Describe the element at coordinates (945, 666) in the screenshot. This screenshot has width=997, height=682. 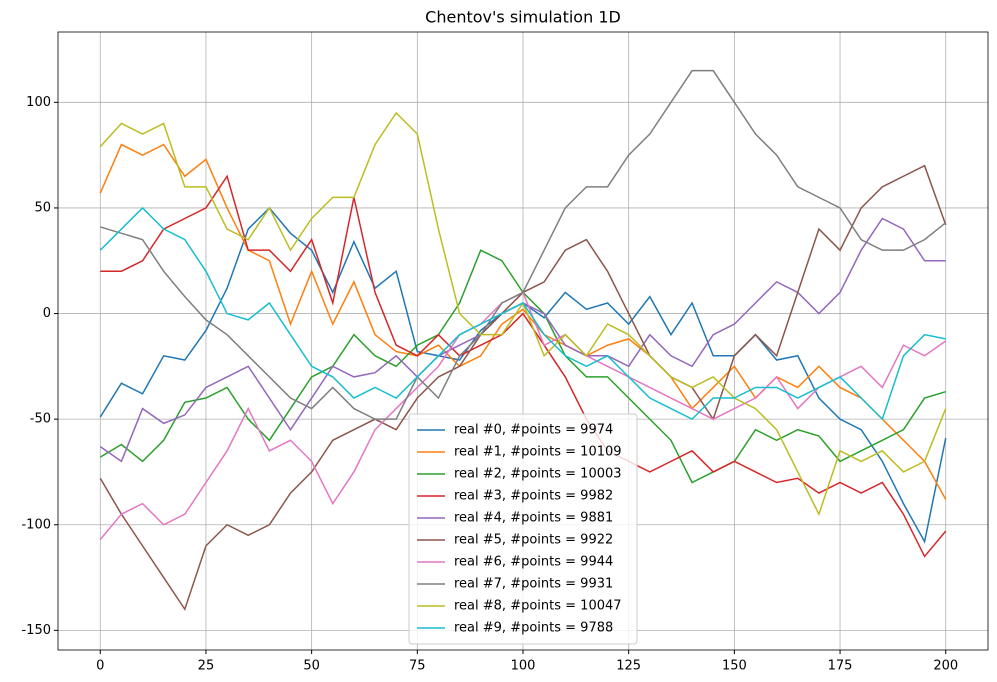
I see `x-tick-label: 200` at that location.